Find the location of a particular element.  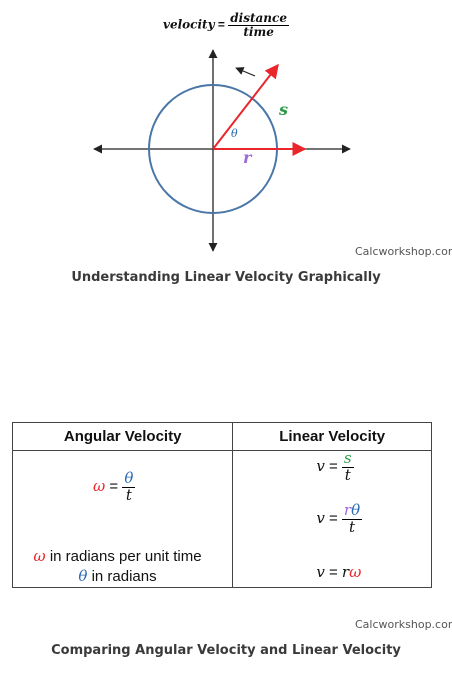

omega-note-symbol: ω is located at coordinates (39, 556).